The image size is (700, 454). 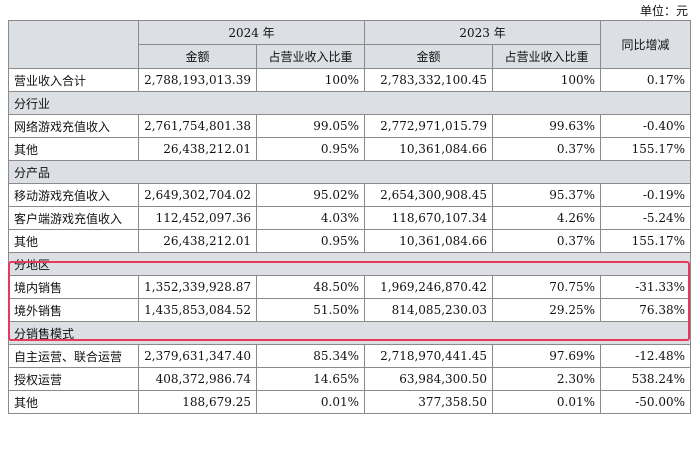 What do you see at coordinates (547, 310) in the screenshot?
I see `share-2023: 29.25%` at bounding box center [547, 310].